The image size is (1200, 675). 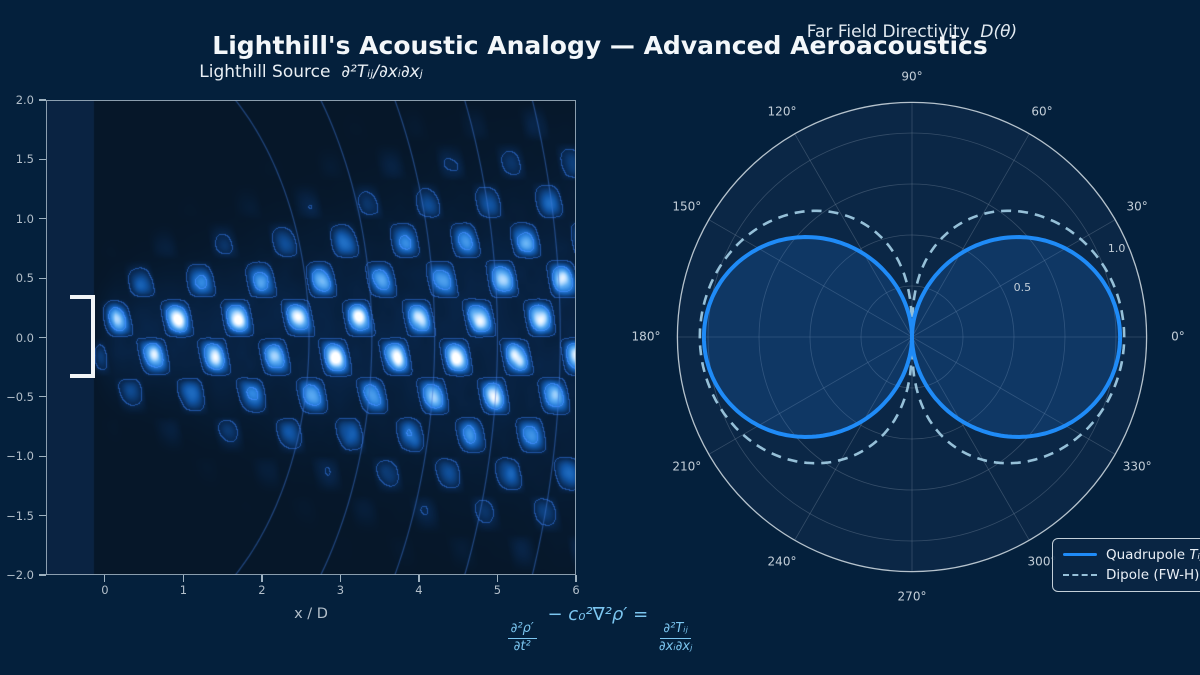 I want to click on equation-rhs-fraction: ∂²Tᵢⱼ ∂xᵢ∂xⱼ, so click(x=675, y=638).